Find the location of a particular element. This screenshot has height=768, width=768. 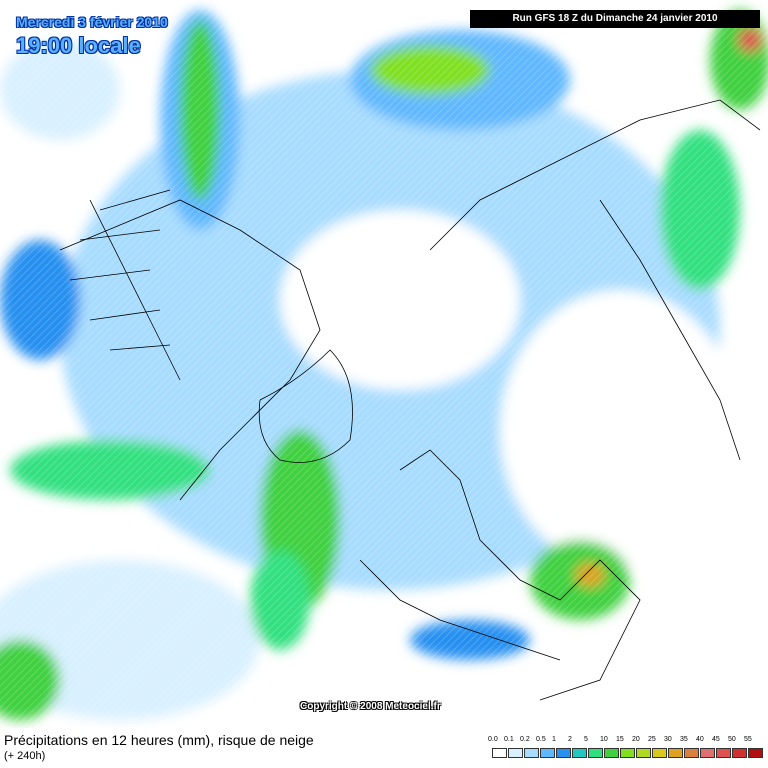

legend-label: 40 is located at coordinates (700, 739).